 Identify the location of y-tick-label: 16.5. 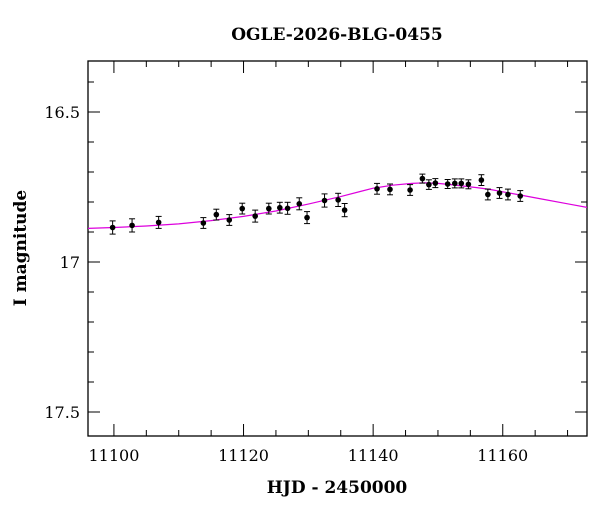
(62, 112).